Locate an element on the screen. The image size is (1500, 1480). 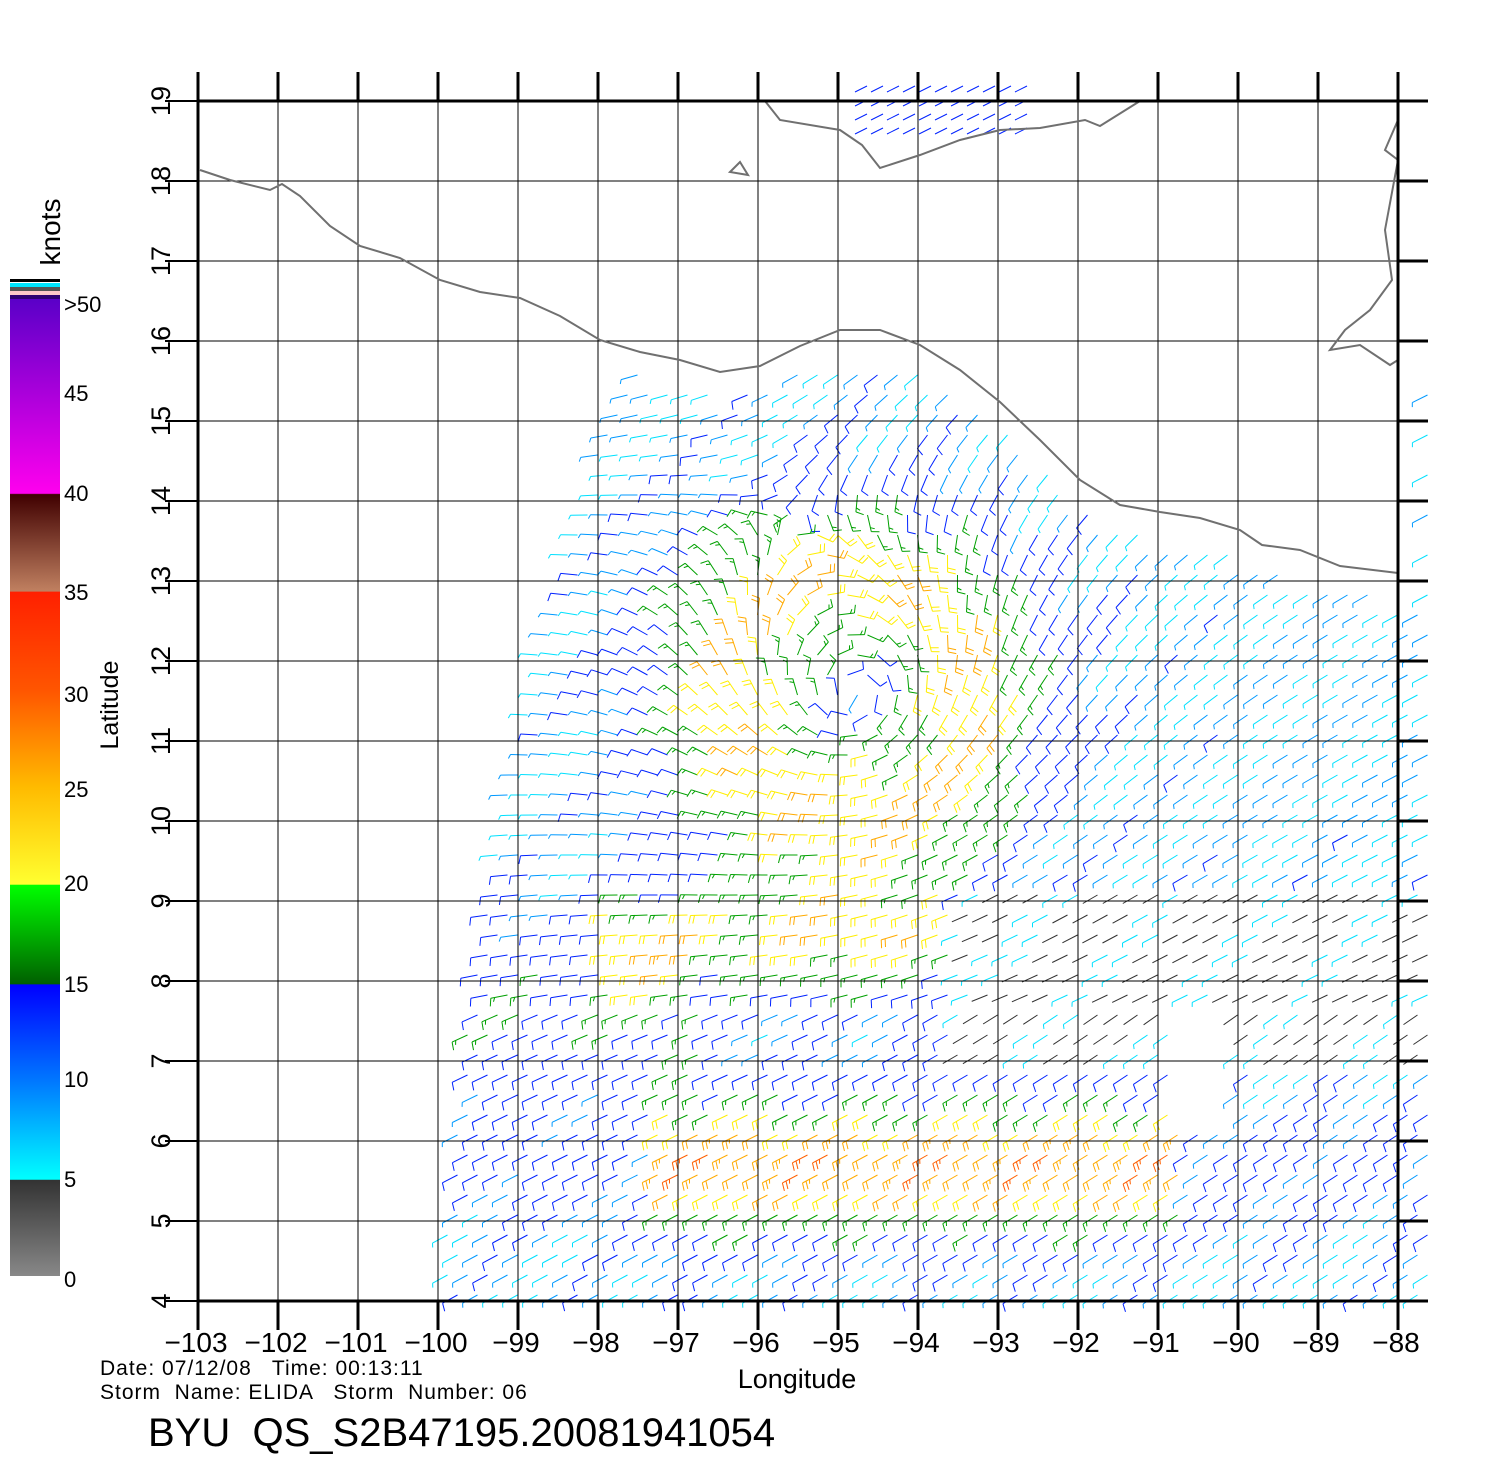
lat-tick-label: 9 is located at coordinates (161, 900).